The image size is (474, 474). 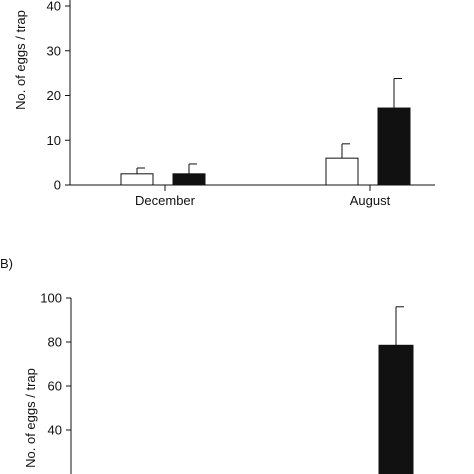 What do you see at coordinates (165, 200) in the screenshot?
I see `a-x-tick-label: December` at bounding box center [165, 200].